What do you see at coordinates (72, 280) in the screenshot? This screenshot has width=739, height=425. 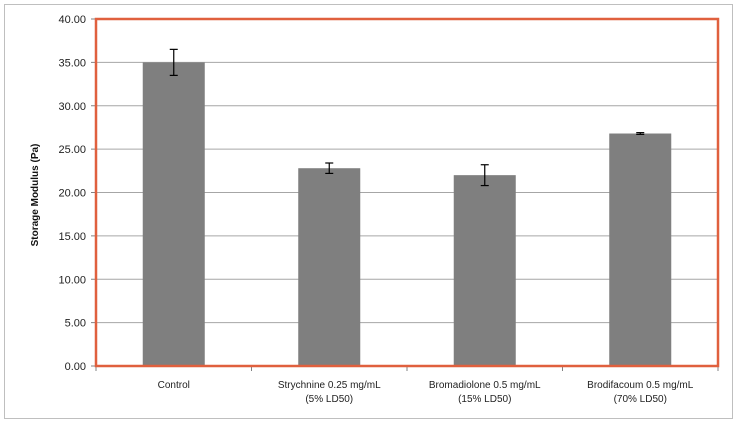 I see `y-tick-label: 10.00` at bounding box center [72, 280].